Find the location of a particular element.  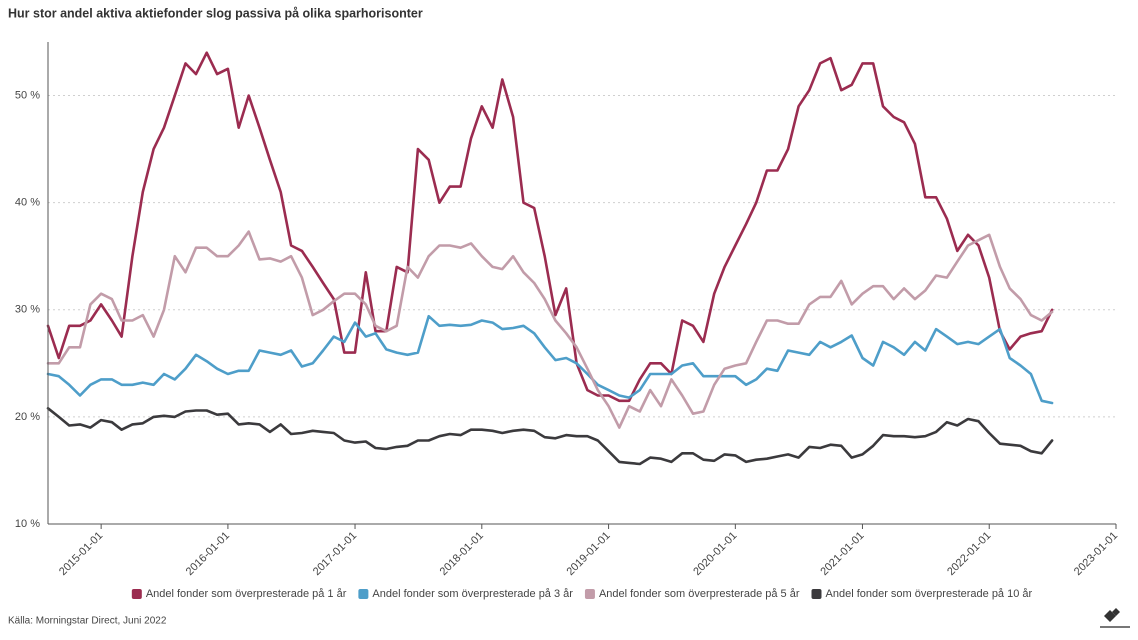

source-note: Källa: Morningstar Direct, Juni 2022 is located at coordinates (87, 621).